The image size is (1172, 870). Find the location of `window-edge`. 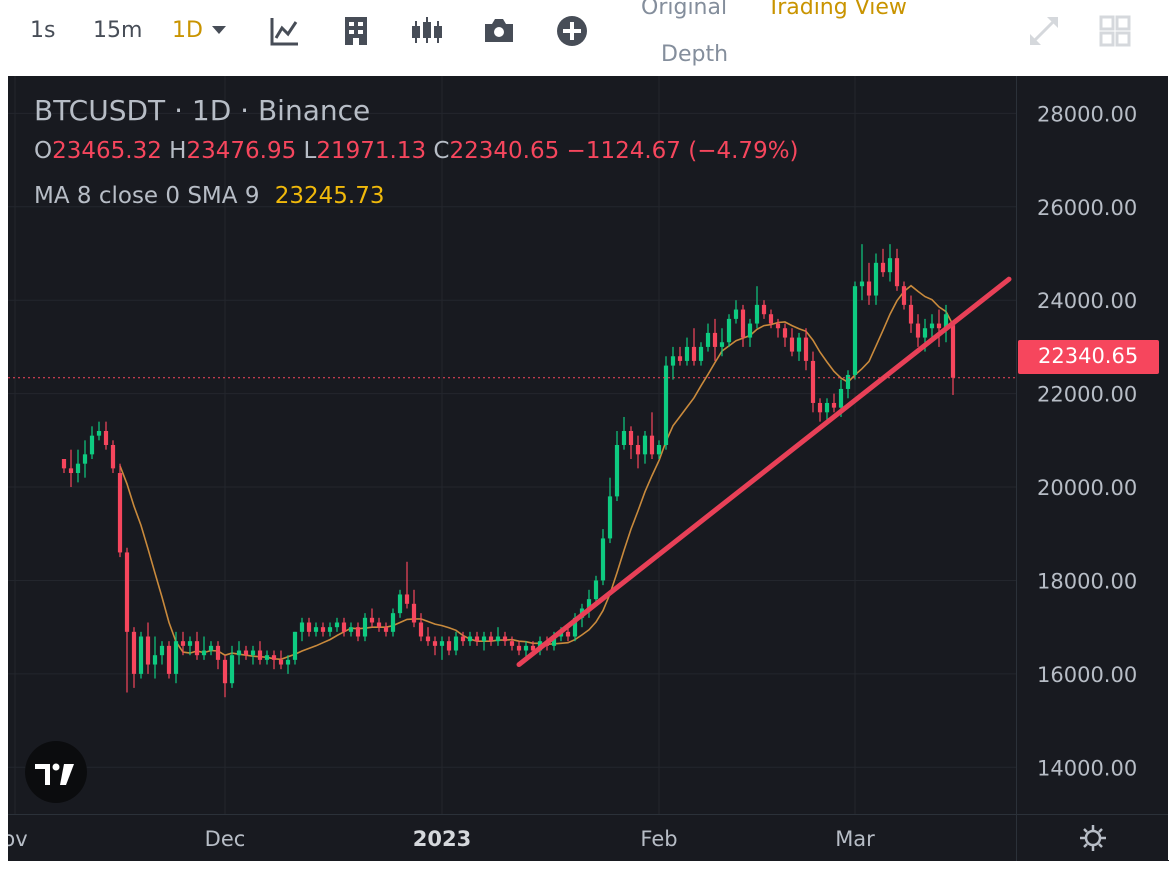

window-edge is located at coordinates (1170, 468).